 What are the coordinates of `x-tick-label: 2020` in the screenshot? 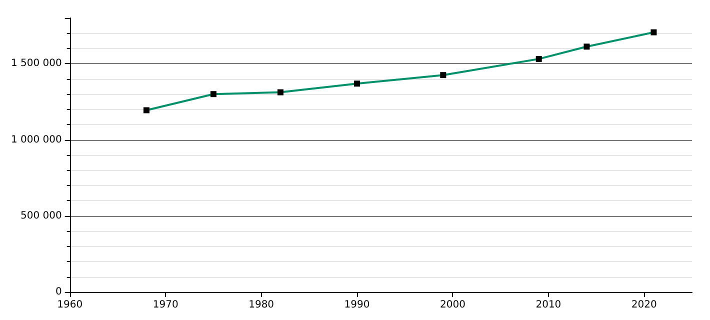 It's located at (644, 305).